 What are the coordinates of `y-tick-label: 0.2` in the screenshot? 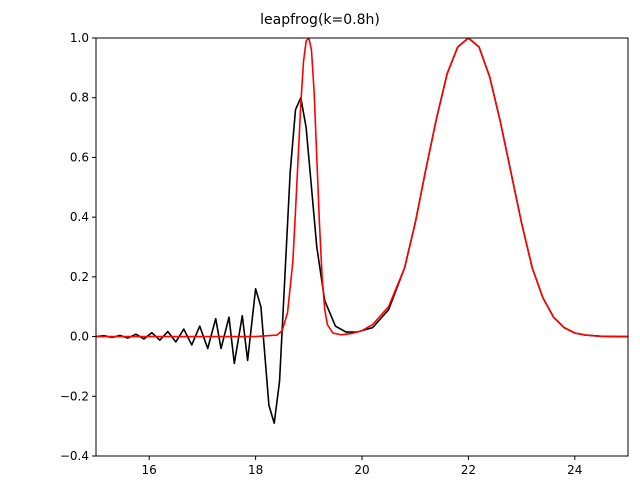 It's located at (79, 277).